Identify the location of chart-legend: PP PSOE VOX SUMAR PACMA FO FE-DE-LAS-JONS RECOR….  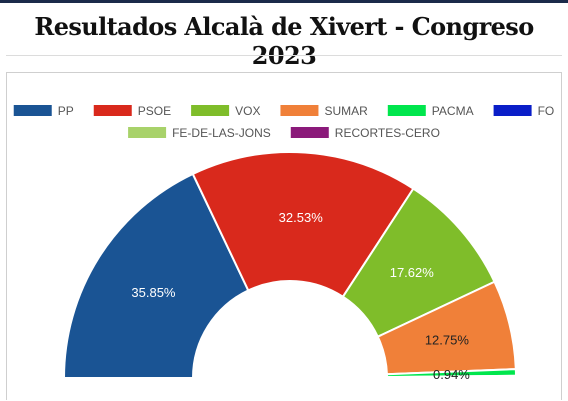
(284, 122).